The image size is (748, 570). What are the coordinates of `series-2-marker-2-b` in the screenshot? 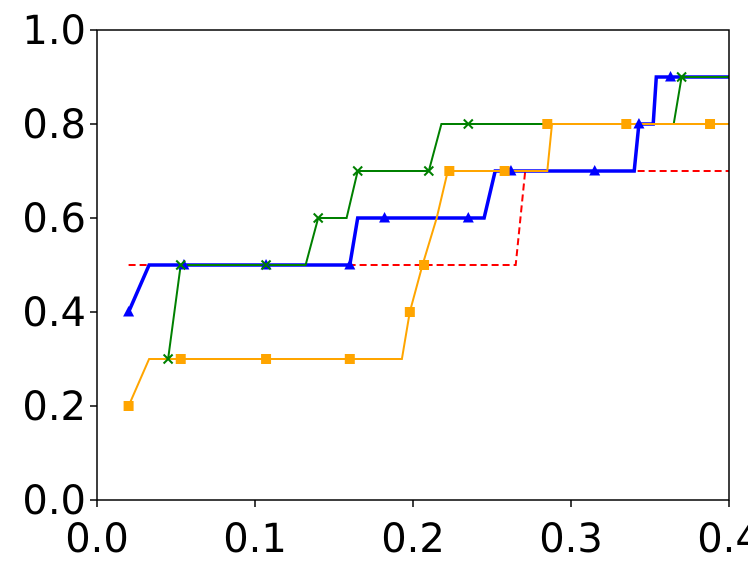 It's located at (266, 265).